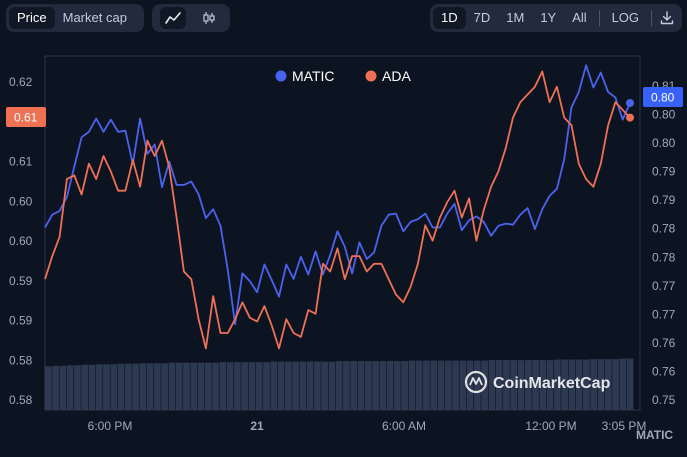 The width and height of the screenshot is (687, 457). Describe the element at coordinates (21, 400) in the screenshot. I see `left-axis-tick-label: 0.58` at that location.